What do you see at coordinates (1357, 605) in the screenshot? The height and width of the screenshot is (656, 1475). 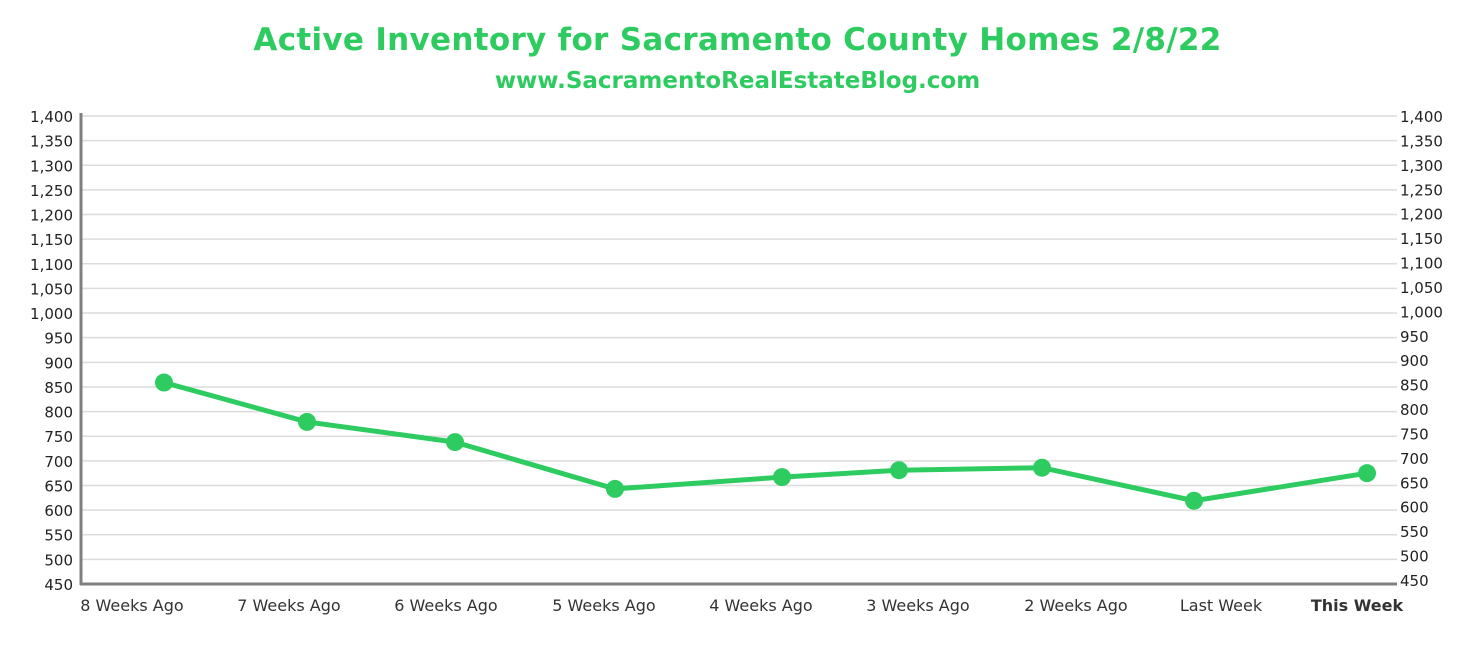 I see `x-tick-label-highlight: This Week` at bounding box center [1357, 605].